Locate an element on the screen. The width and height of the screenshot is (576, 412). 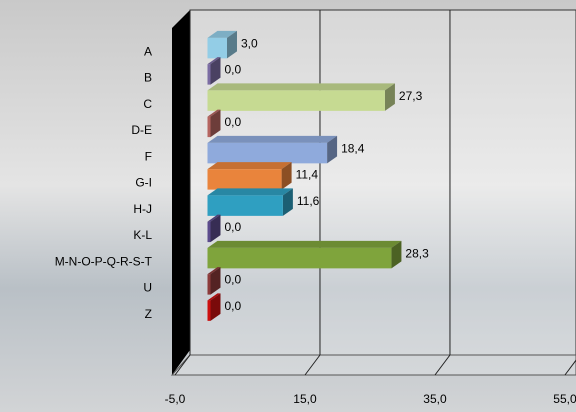
y-tick-label: K-L is located at coordinates (142, 235).